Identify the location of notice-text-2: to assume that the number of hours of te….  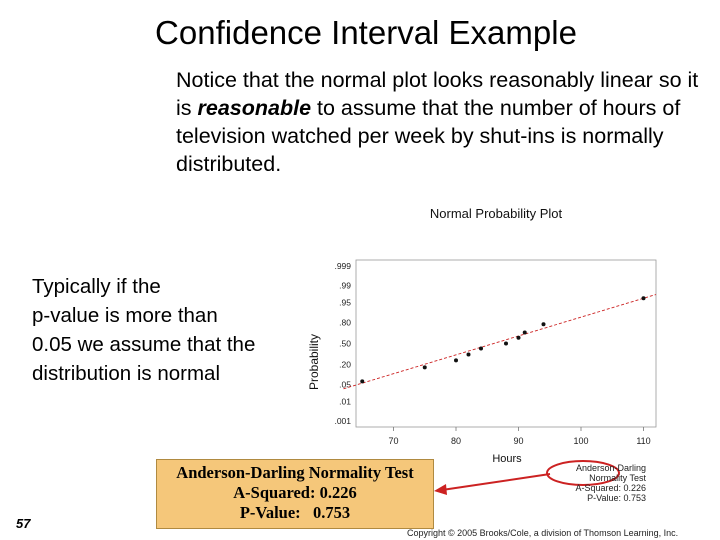
(428, 136).